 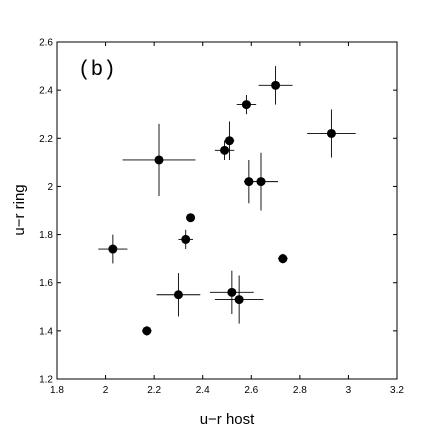 I want to click on x-tick-label: 2, so click(x=106, y=390).